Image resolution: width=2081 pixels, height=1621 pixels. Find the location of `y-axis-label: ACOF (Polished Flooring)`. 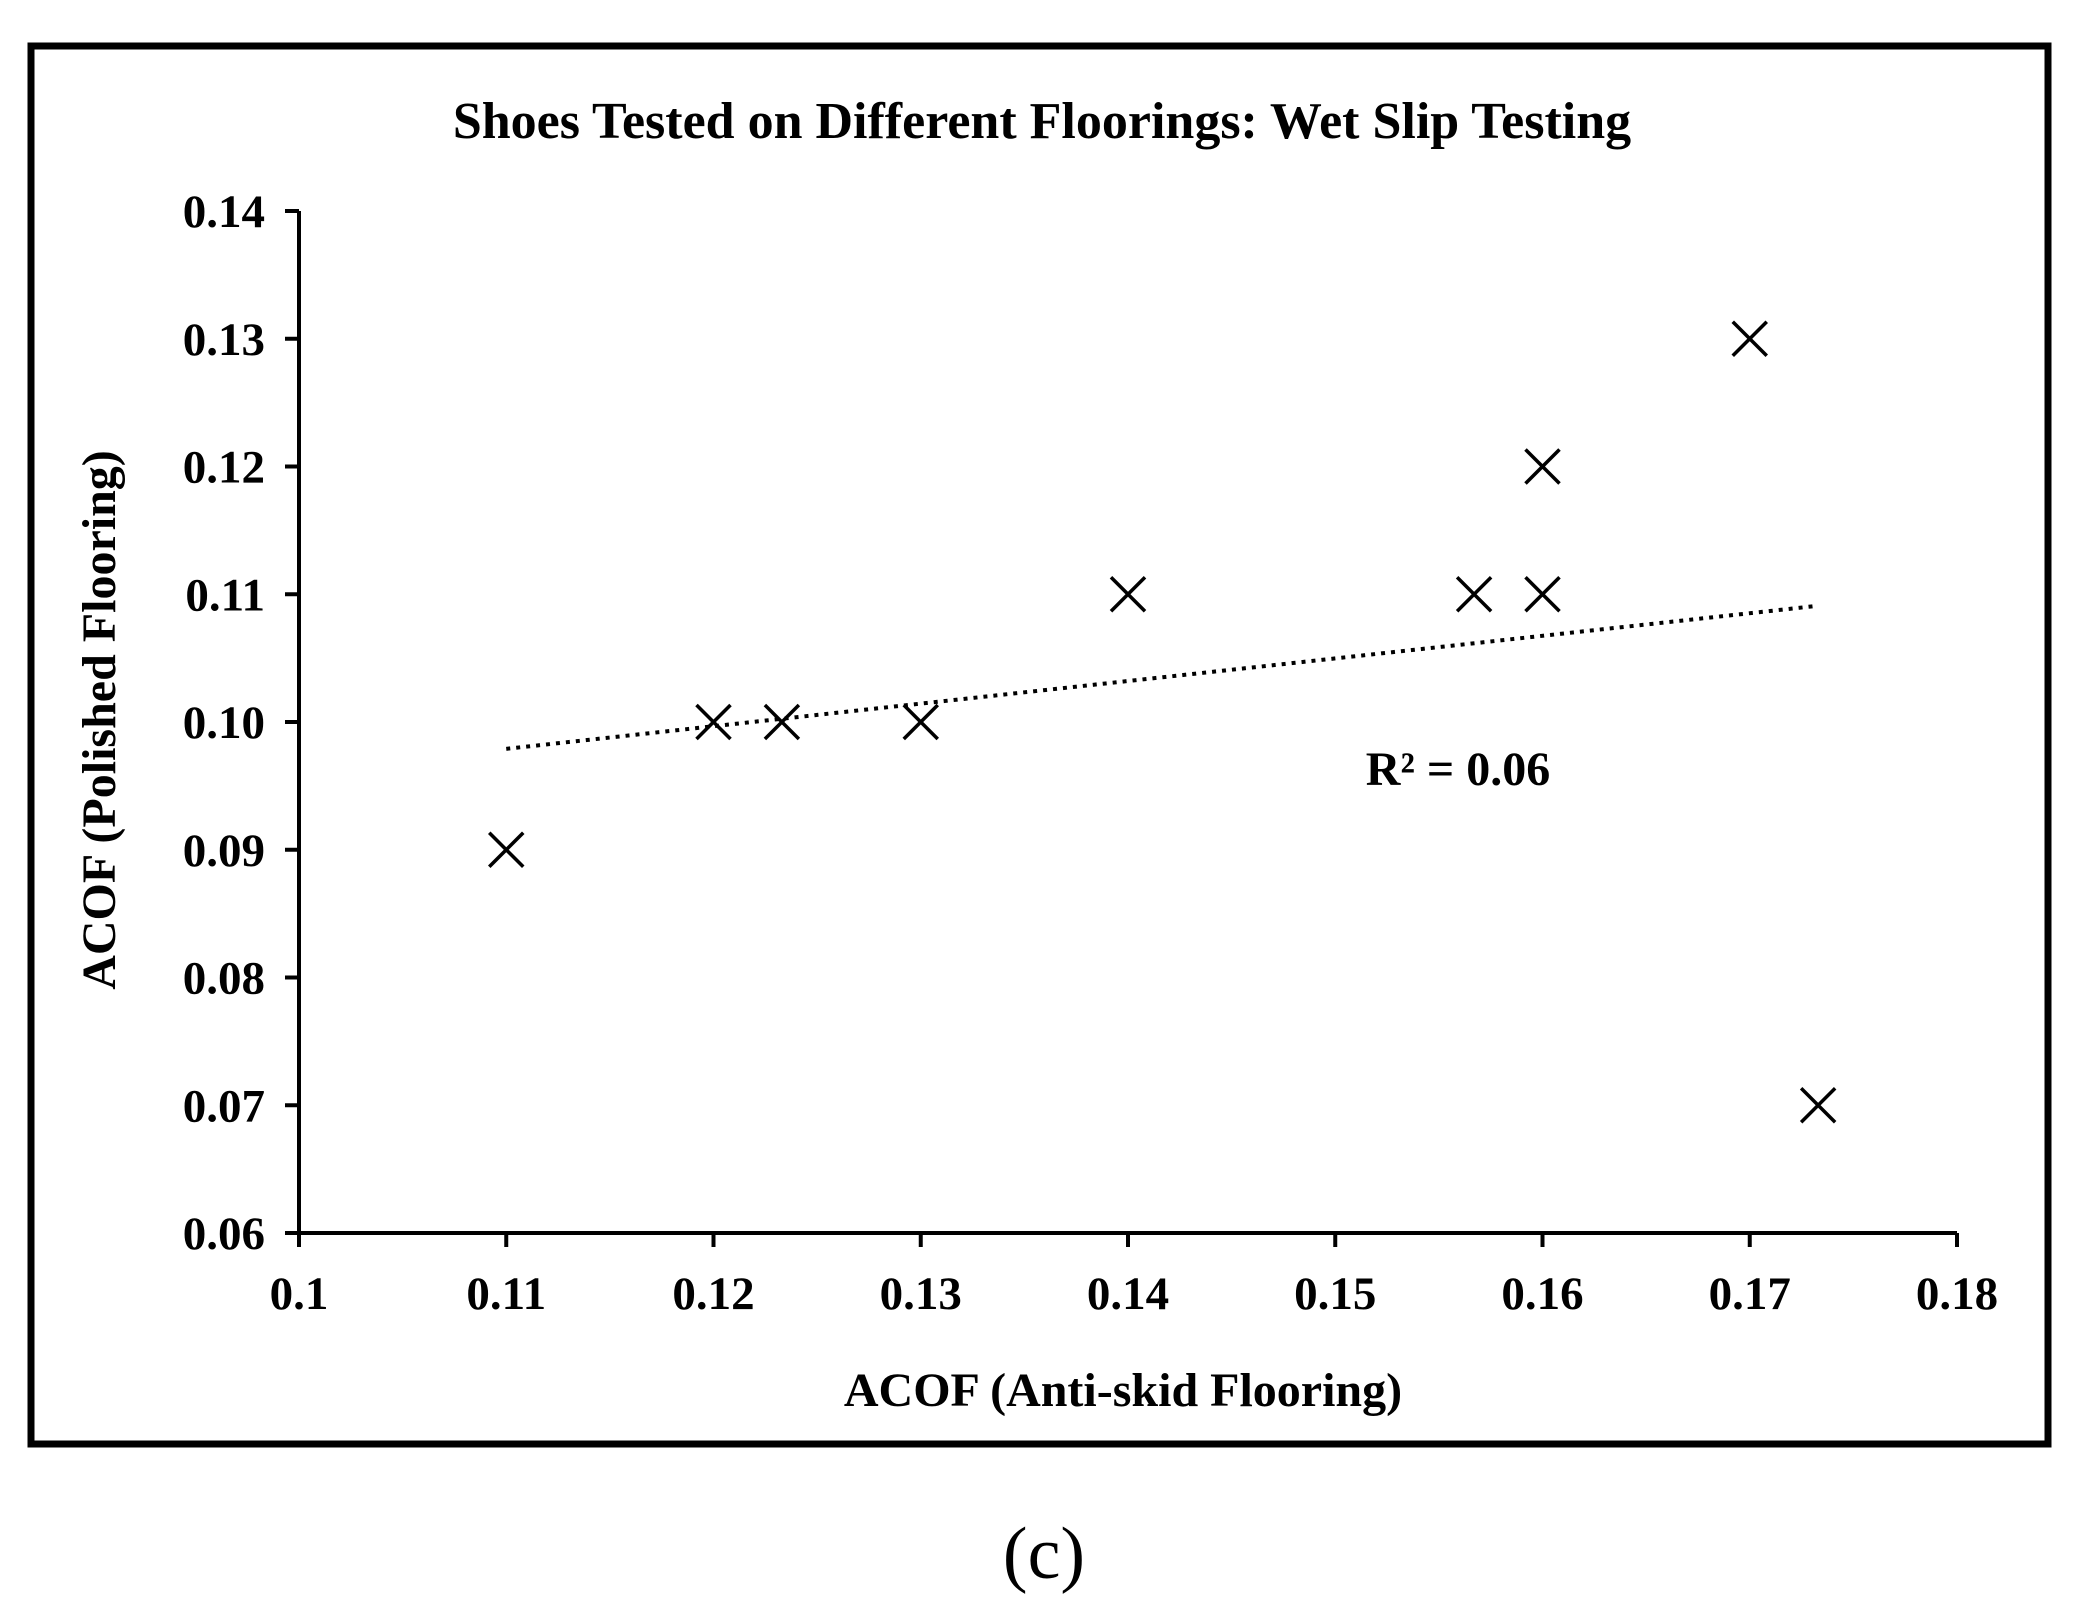

y-axis-label: ACOF (Polished Flooring) is located at coordinates (99, 720).